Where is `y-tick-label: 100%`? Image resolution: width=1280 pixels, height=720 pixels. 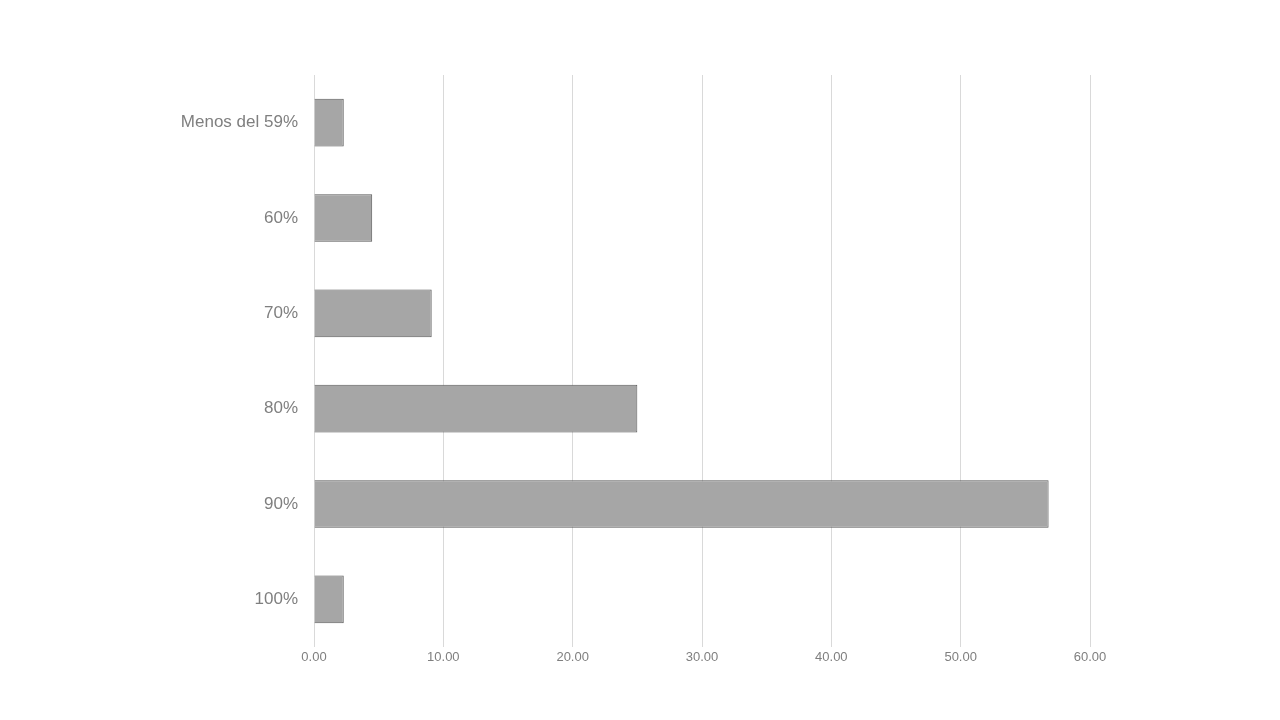
y-tick-label: 100% is located at coordinates (276, 599).